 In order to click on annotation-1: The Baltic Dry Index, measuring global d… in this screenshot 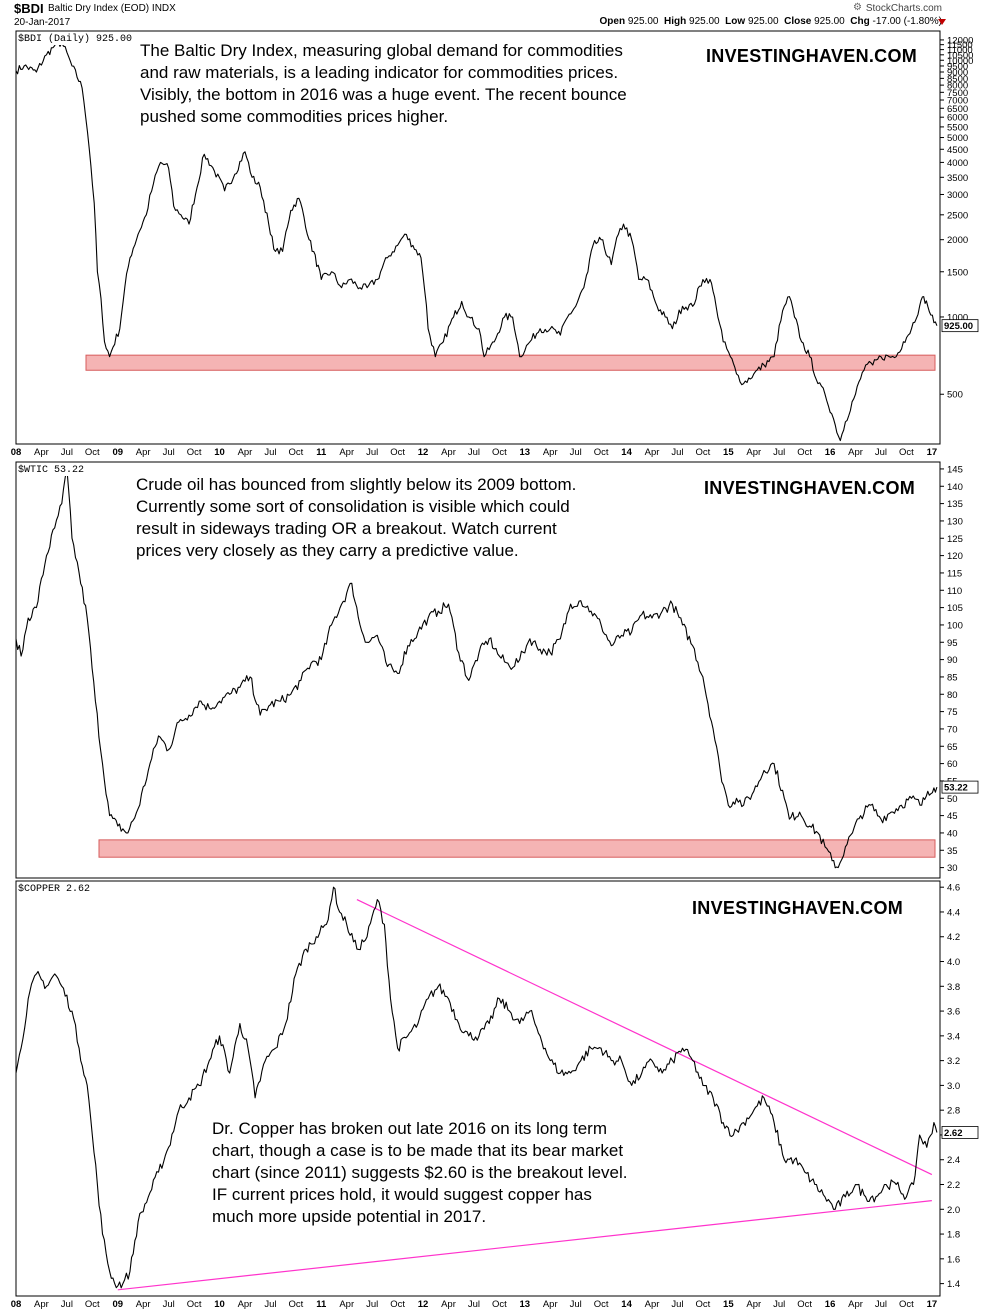, I will do `click(383, 84)`.